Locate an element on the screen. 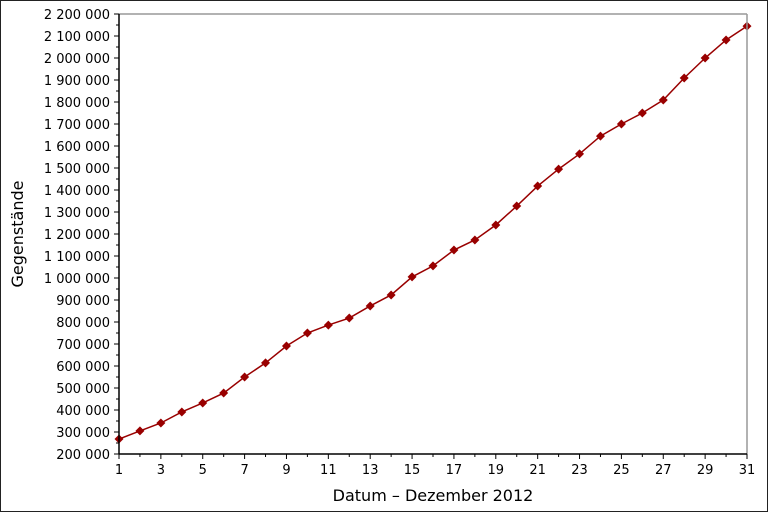  y-tick-label: 1 100 000 is located at coordinates (77, 257).